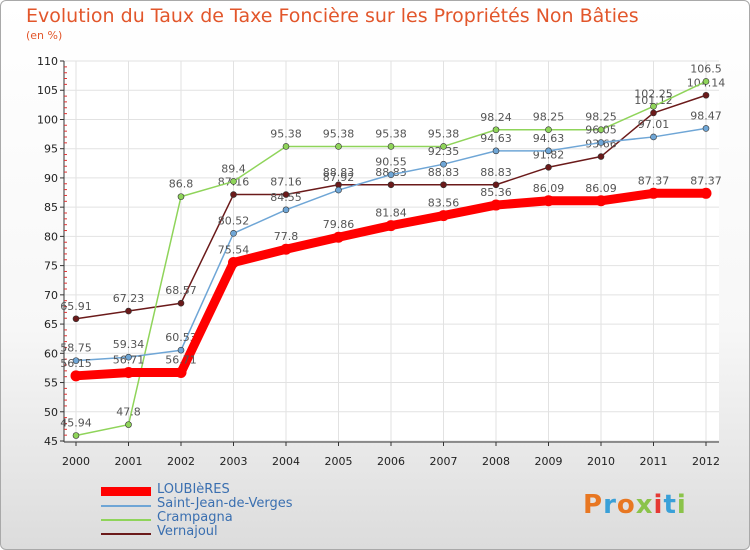 The height and width of the screenshot is (550, 750). What do you see at coordinates (339, 461) in the screenshot?
I see `x-tick-label: 2005` at bounding box center [339, 461].